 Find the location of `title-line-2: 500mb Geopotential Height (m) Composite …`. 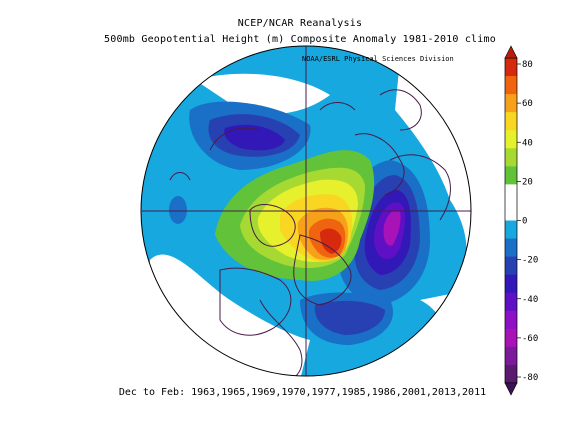

title-line-2: 500mb Geopotential Height (m) Composite … is located at coordinates (300, 39).